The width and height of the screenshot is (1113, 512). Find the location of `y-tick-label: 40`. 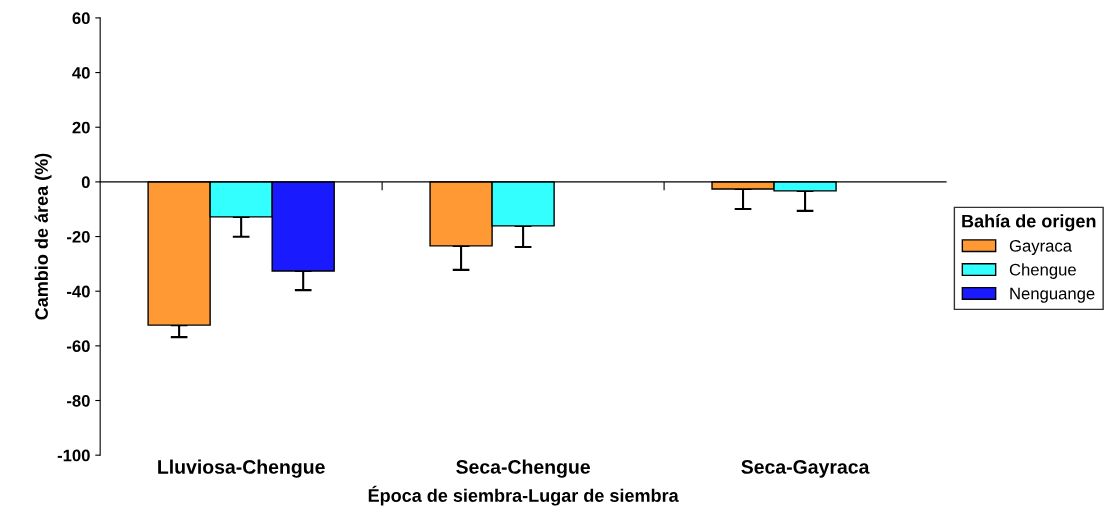

y-tick-label: 40 is located at coordinates (81, 72).